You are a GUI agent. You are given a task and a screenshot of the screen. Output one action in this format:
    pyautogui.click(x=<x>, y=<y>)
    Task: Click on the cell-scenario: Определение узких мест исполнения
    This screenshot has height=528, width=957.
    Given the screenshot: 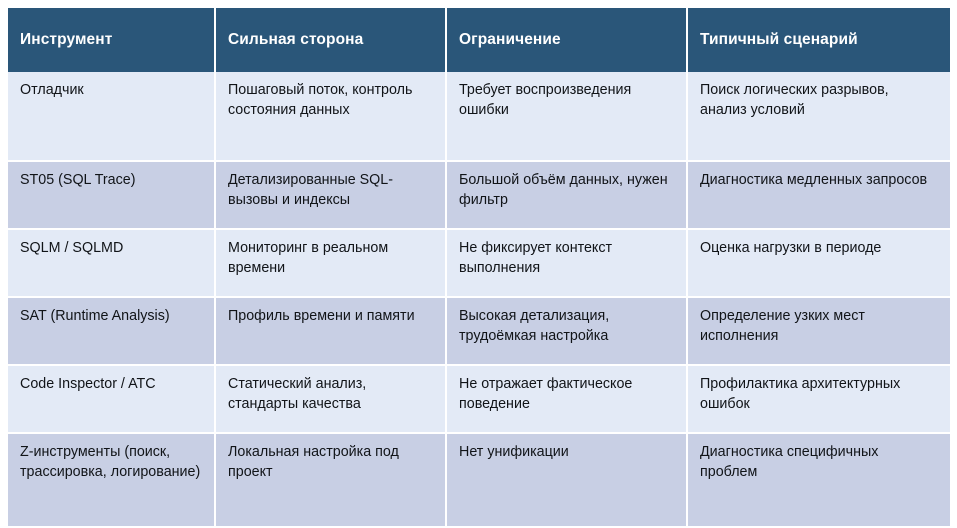 What is the action you would take?
    pyautogui.click(x=819, y=332)
    